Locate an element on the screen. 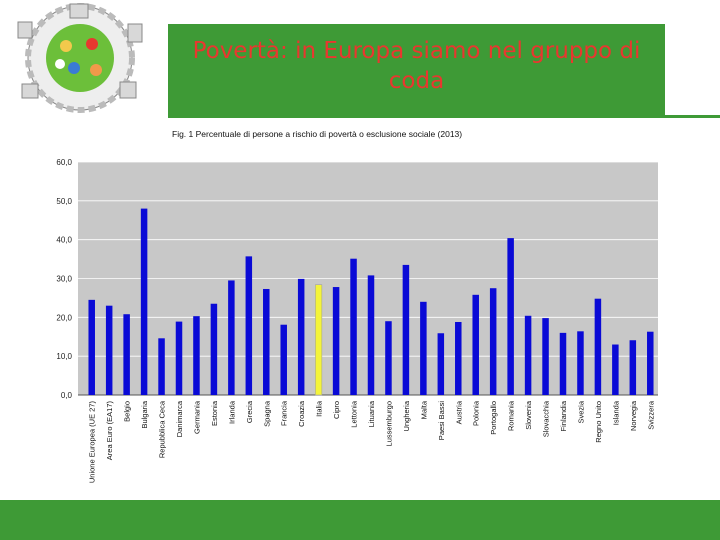 This screenshot has width=720, height=540. x-category-label: Polonia is located at coordinates (476, 413).